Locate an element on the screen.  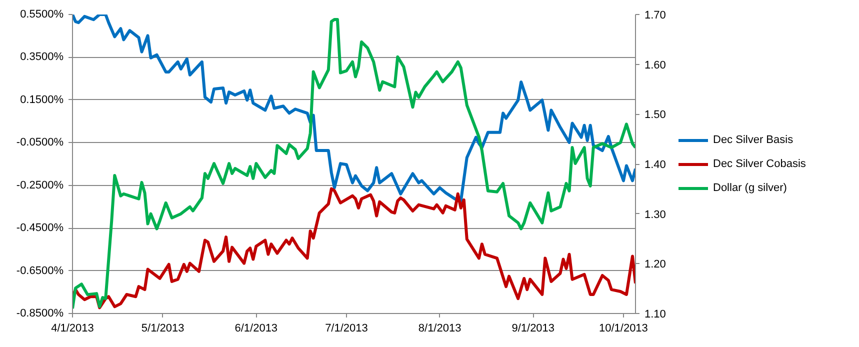
y-tick-label: -0.8500% is located at coordinates (40, 314).